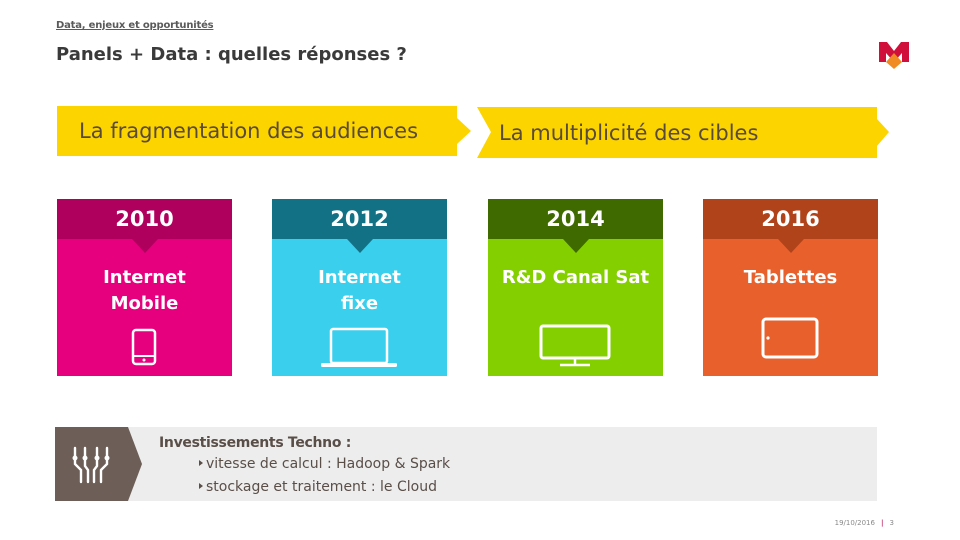  I want to click on investments-icon-box, so click(91, 464).